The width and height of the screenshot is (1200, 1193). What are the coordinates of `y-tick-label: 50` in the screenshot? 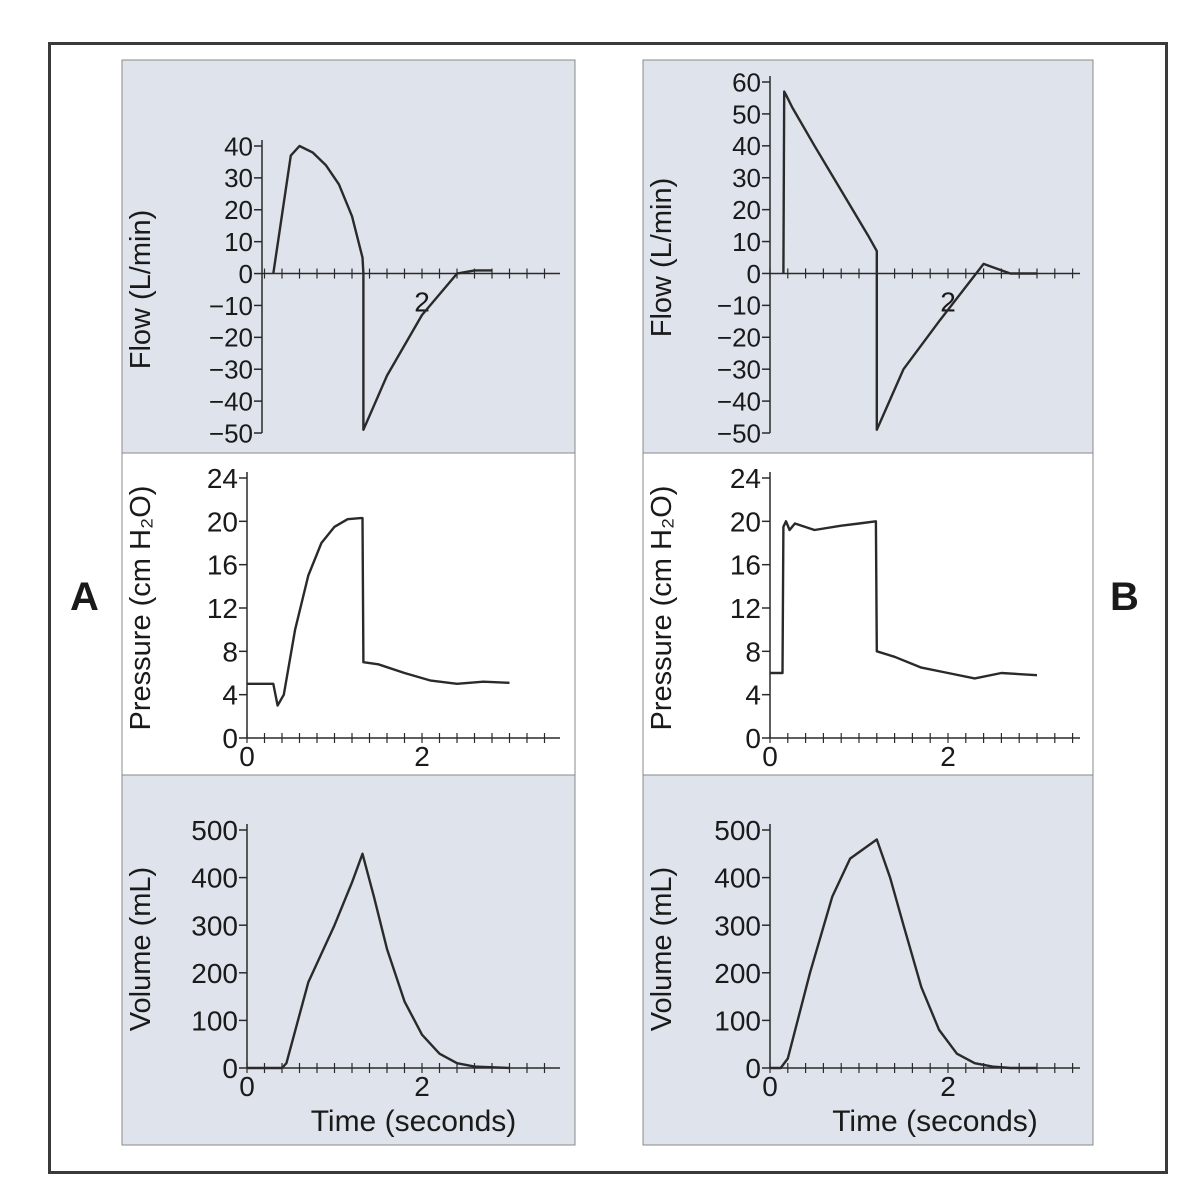 It's located at (746, 114).